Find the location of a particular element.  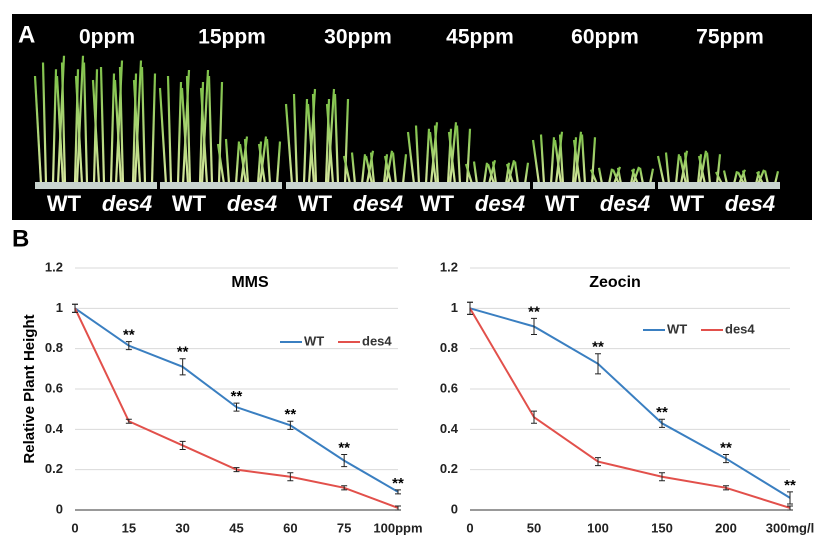

legend-label: WT is located at coordinates (314, 340).